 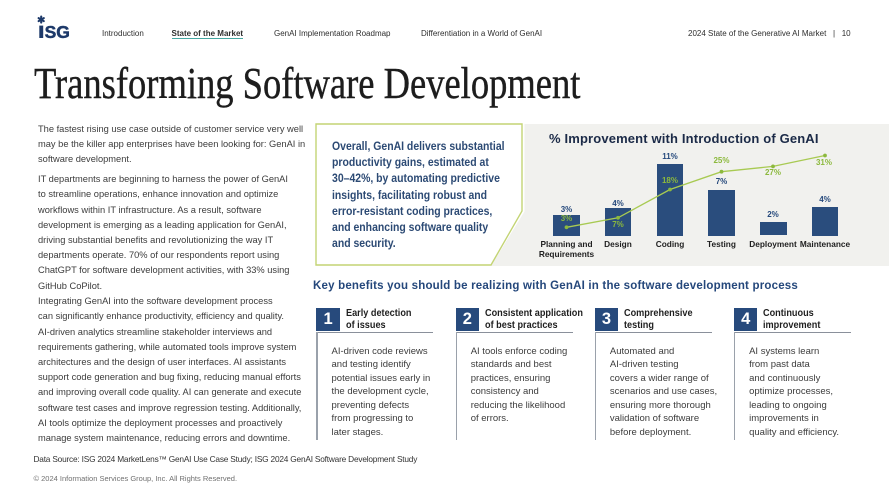 What do you see at coordinates (57, 31) in the screenshot?
I see `svg-text: SG` at bounding box center [57, 31].